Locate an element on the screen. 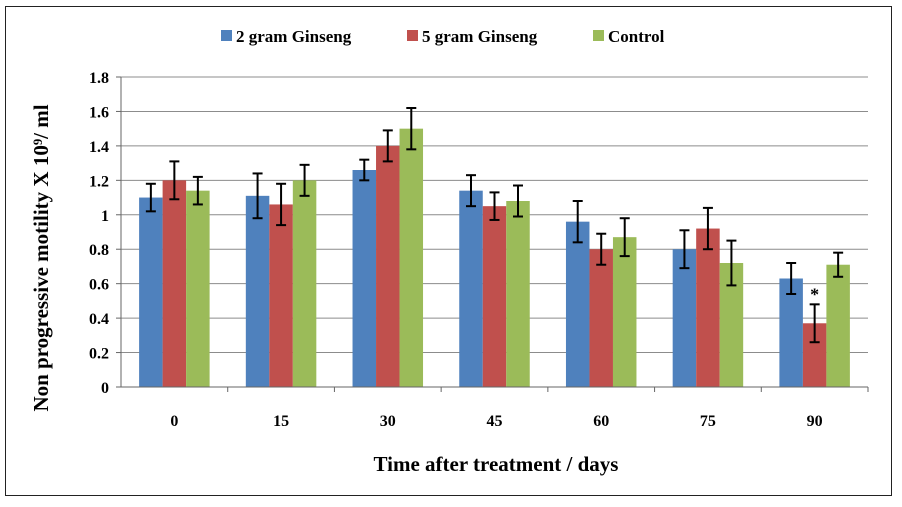 The width and height of the screenshot is (902, 507). y-tick-label: 0 is located at coordinates (105, 388).